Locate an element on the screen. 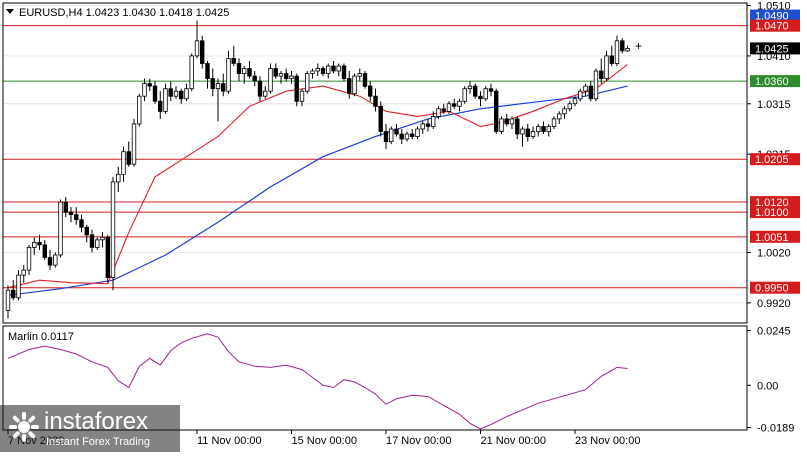 This screenshot has width=807, height=457. price-tag-red: 0.9950 is located at coordinates (775, 288).